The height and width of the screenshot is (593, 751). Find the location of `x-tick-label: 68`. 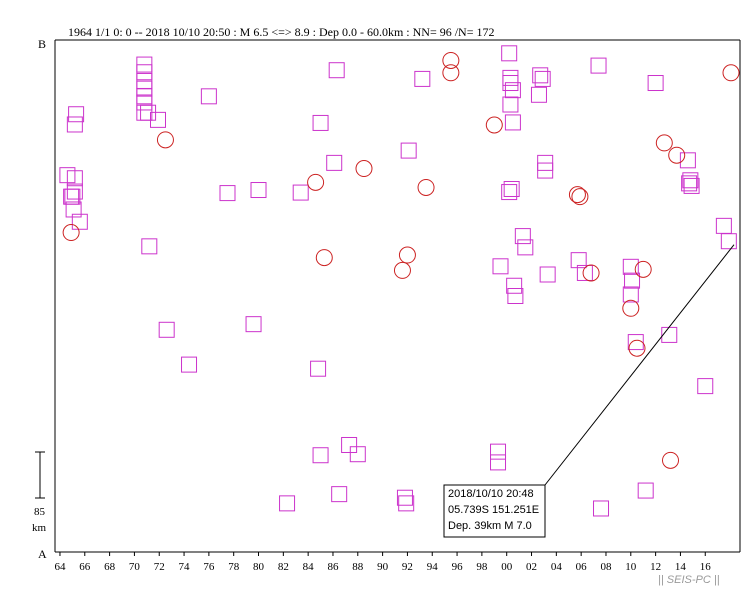

x-tick-label: 68 is located at coordinates (110, 567).